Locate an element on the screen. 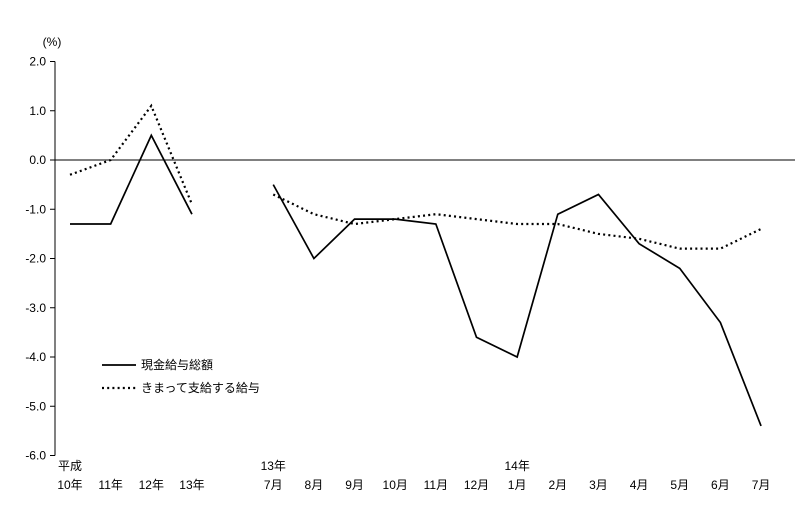 Image resolution: width=811 pixels, height=506 pixels. y-tick-label: -1.0 is located at coordinates (35, 209).